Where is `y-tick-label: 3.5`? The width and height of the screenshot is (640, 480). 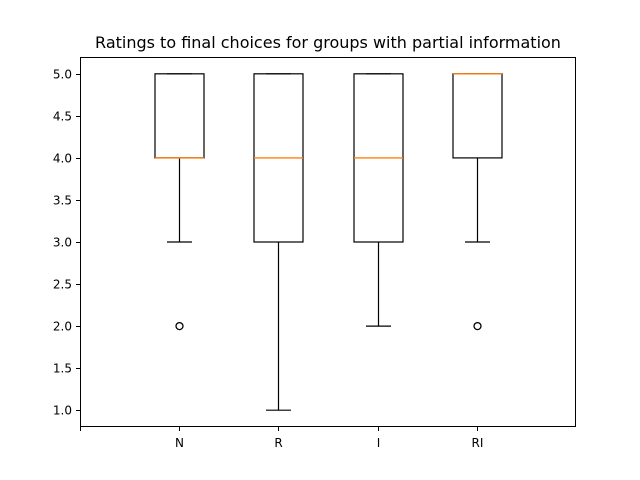
y-tick-label: 3.5 is located at coordinates (62, 201).